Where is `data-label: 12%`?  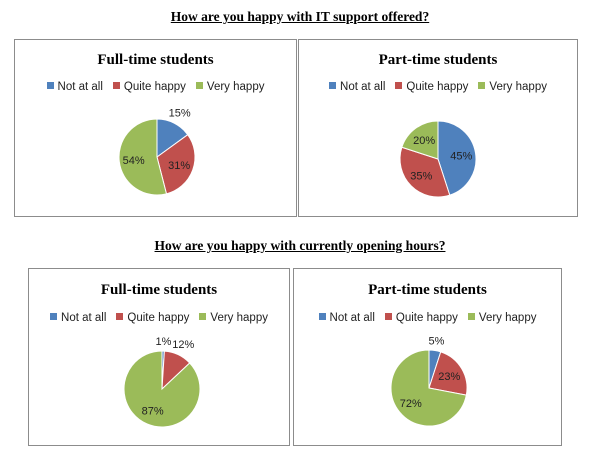 data-label: 12% is located at coordinates (183, 345).